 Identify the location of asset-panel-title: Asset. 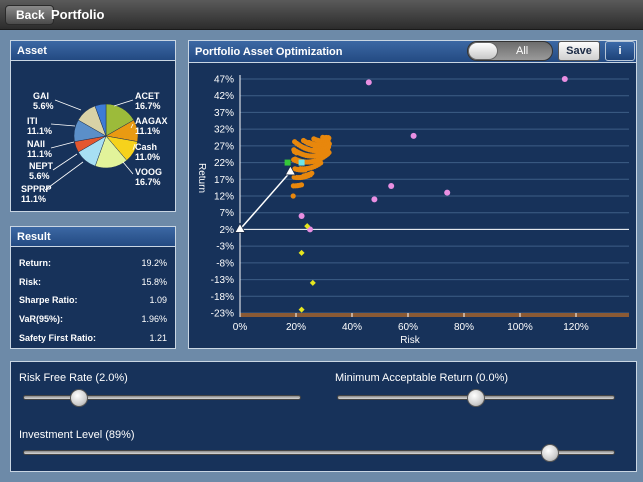
(93, 51).